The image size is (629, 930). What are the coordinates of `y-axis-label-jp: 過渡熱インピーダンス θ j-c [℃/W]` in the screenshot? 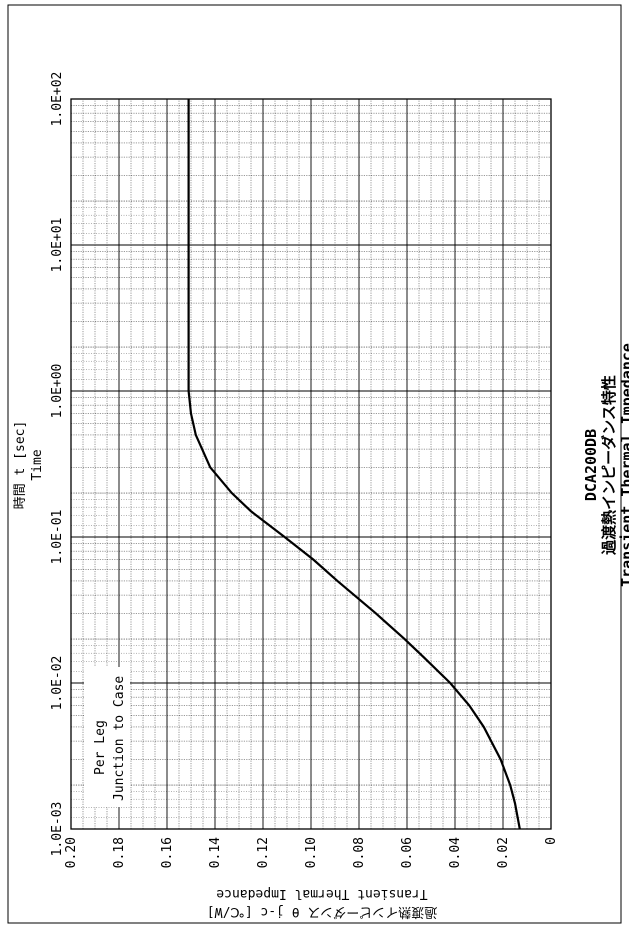 It's located at (322, 912).